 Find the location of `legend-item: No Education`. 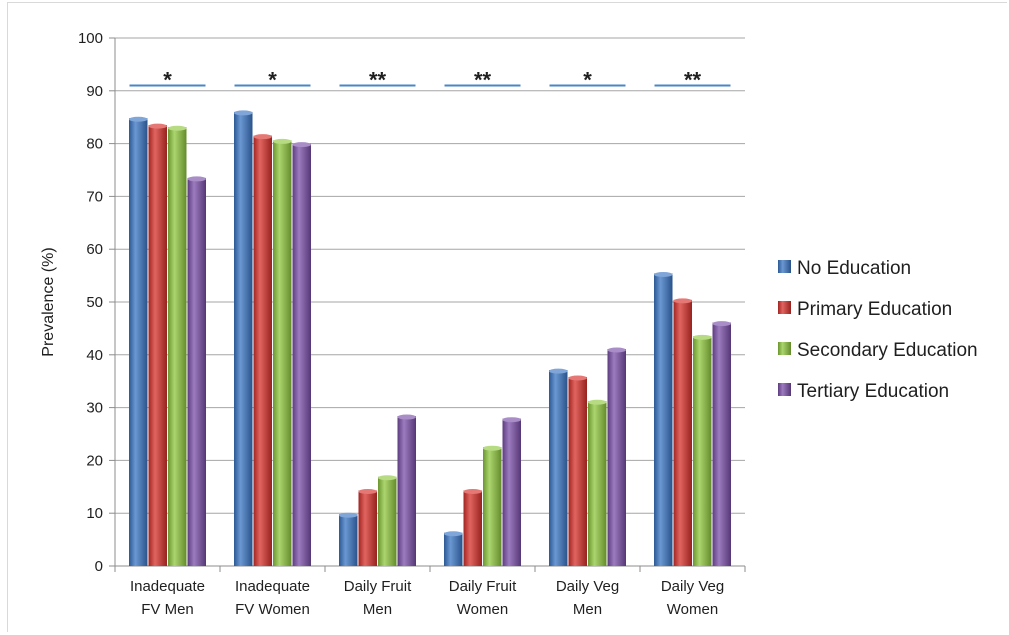

legend-item: No Education is located at coordinates (844, 268).